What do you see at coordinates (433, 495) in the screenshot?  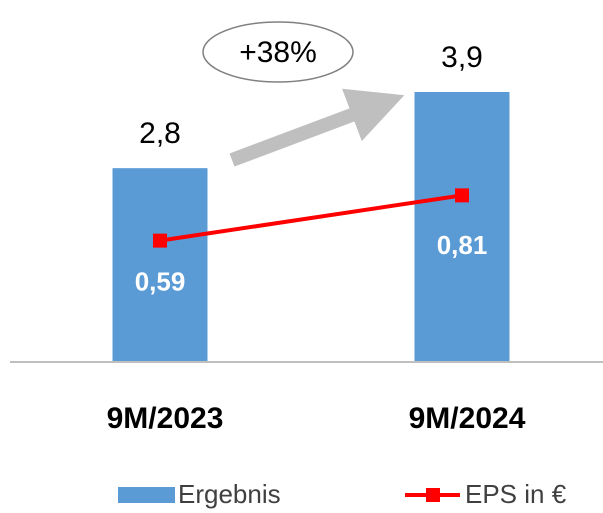 I see `legend-swatch-marker` at bounding box center [433, 495].